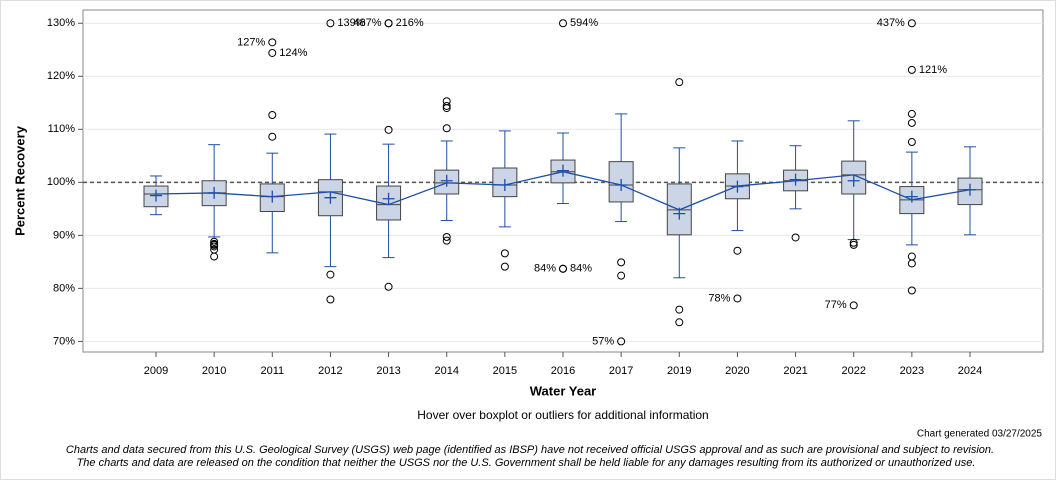 The height and width of the screenshot is (480, 1056). I want to click on x-tick-label: 2014, so click(446, 371).